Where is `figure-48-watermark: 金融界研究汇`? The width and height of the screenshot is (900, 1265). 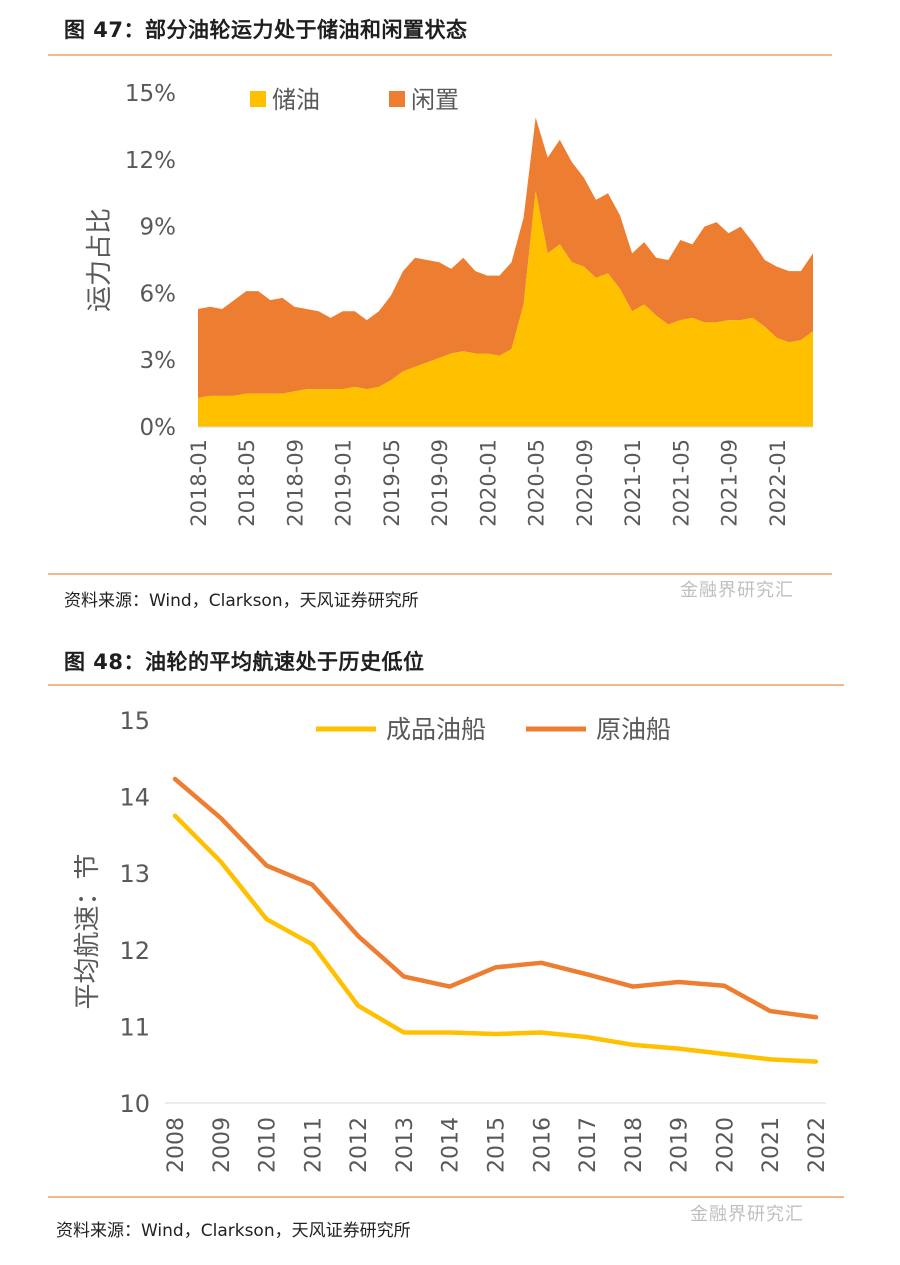 figure-48-watermark: 金融界研究汇 is located at coordinates (747, 1214).